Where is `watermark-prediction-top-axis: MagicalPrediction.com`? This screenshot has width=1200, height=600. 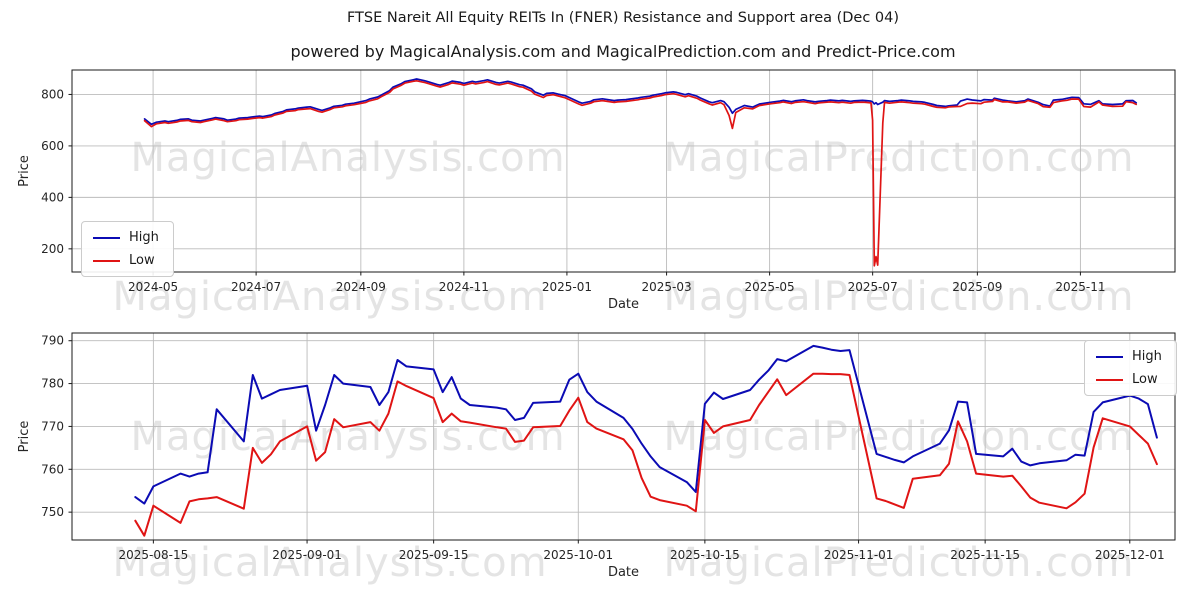 watermark-prediction-top-axis: MagicalPrediction.com is located at coordinates (899, 297).